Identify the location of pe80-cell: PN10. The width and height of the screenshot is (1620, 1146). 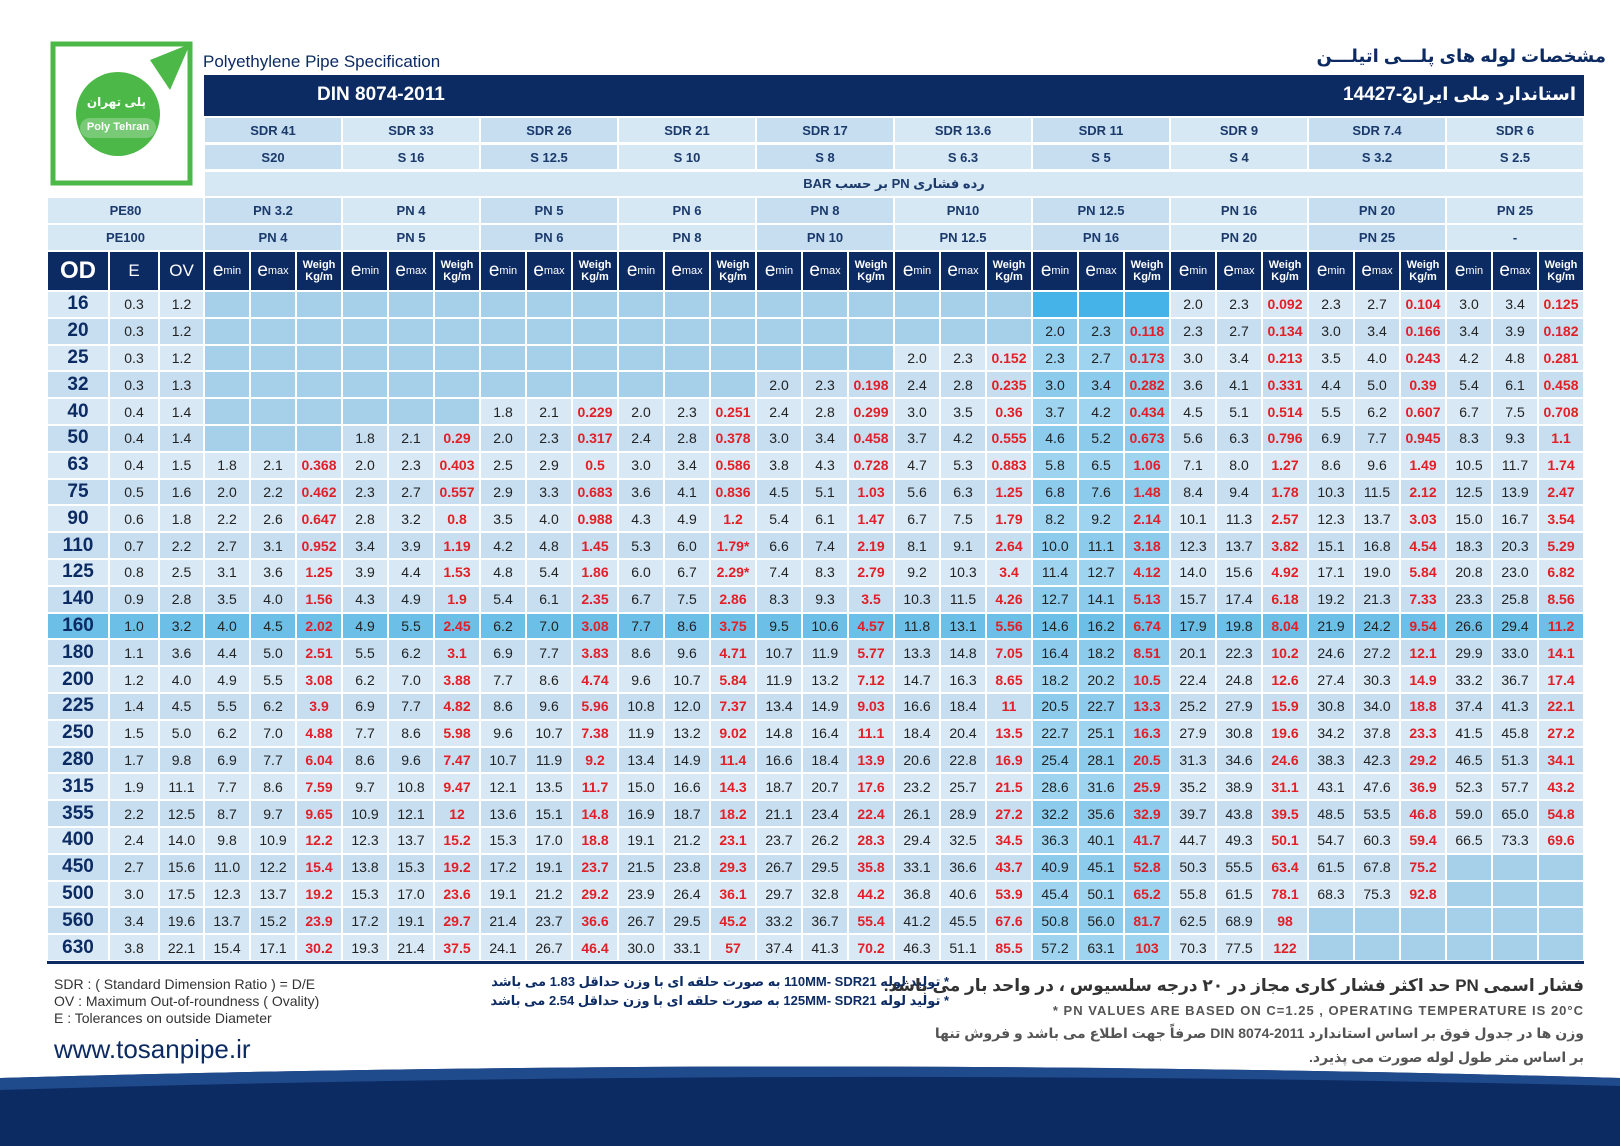
(963, 210).